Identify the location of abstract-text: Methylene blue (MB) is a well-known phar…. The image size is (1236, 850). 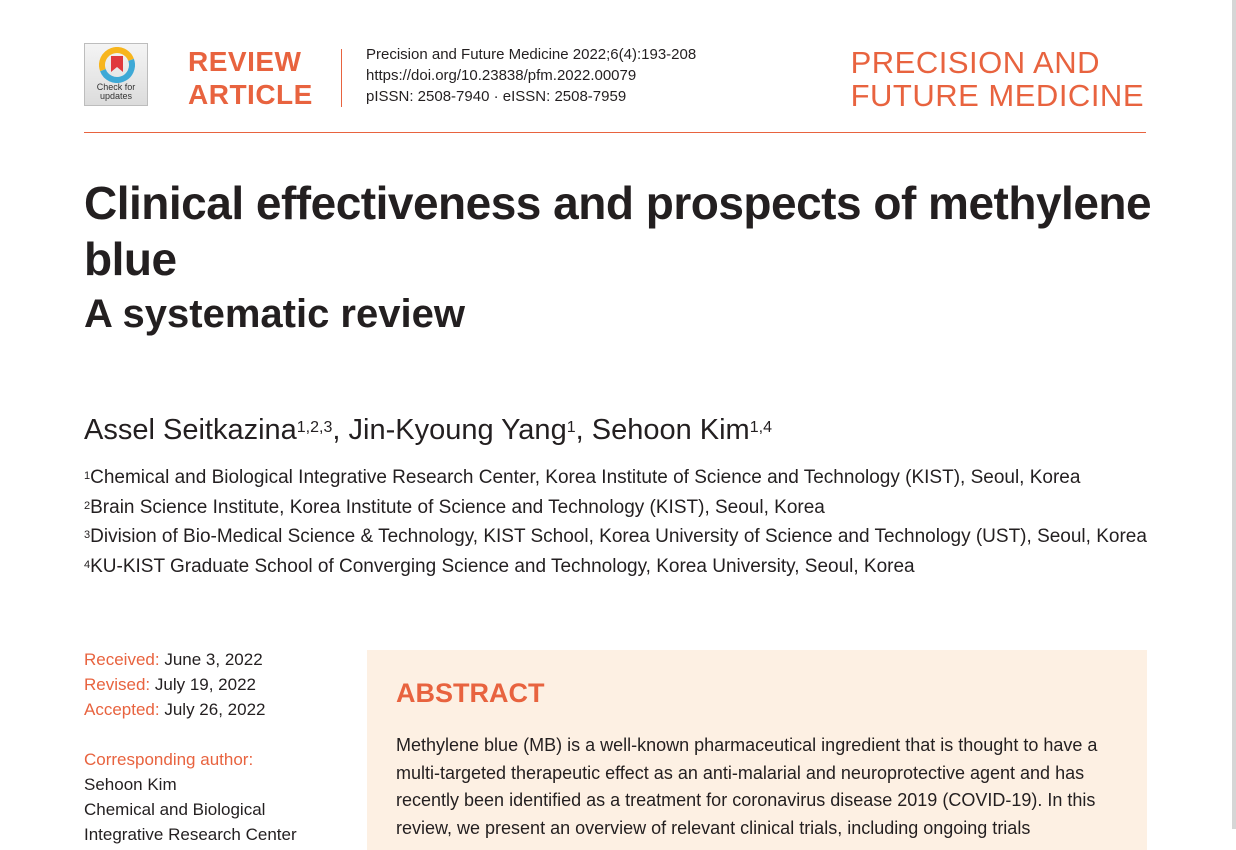
(747, 786).